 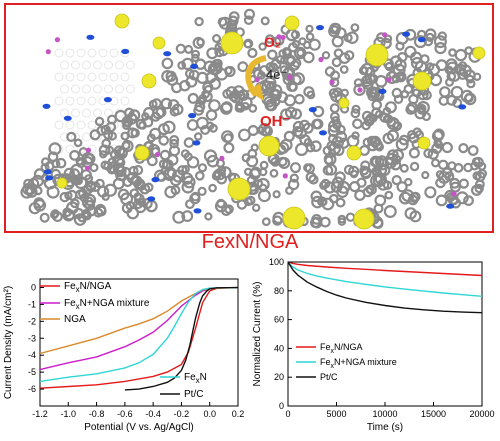 What do you see at coordinates (32, 338) in the screenshot?
I see `y-tick-label: -3` at bounding box center [32, 338].